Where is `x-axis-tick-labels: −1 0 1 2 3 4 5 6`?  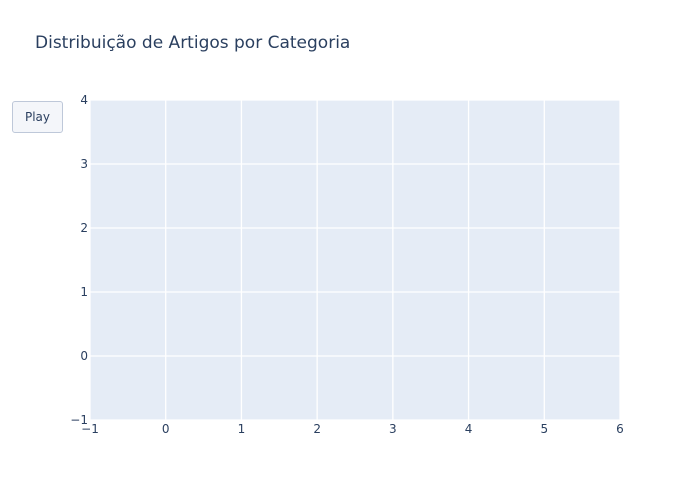 x-axis-tick-labels: −1 0 1 2 3 4 5 6 is located at coordinates (352, 429).